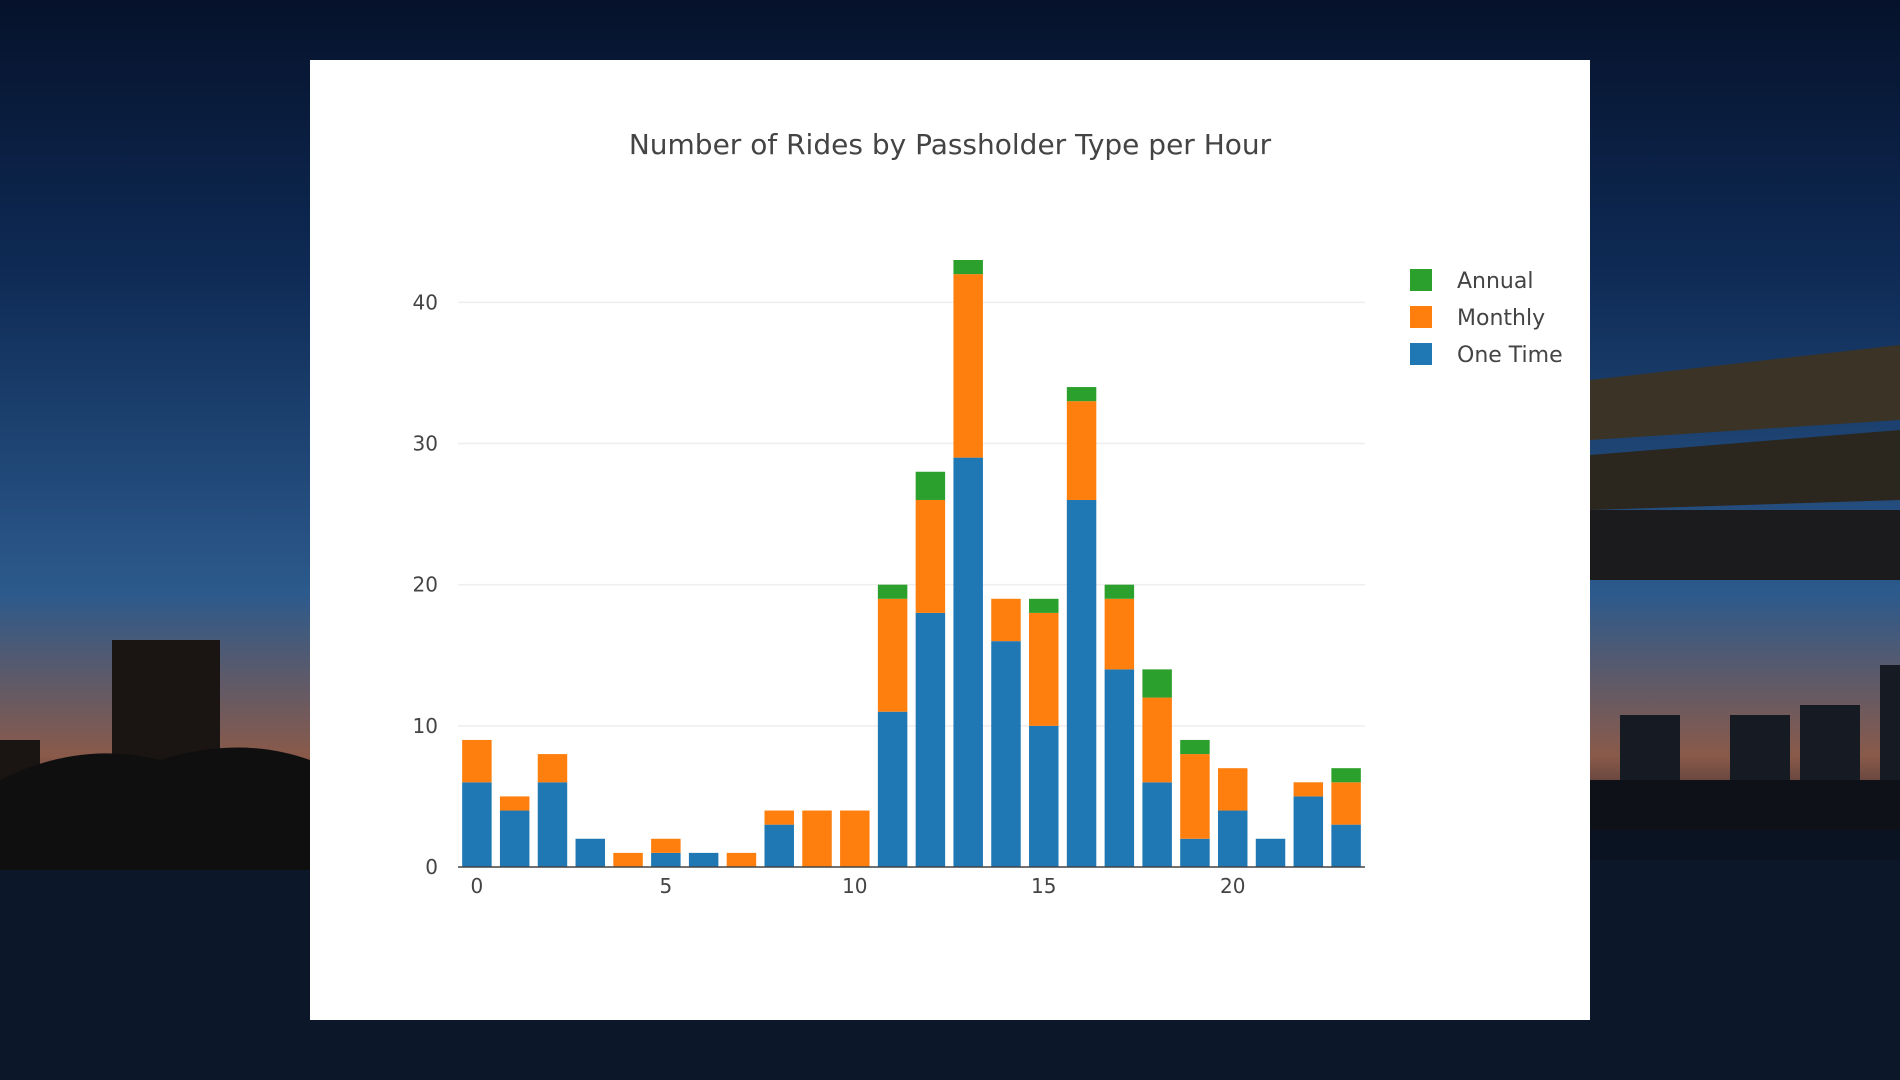  I want to click on legend: Annual Monthly One Time, so click(1486, 318).